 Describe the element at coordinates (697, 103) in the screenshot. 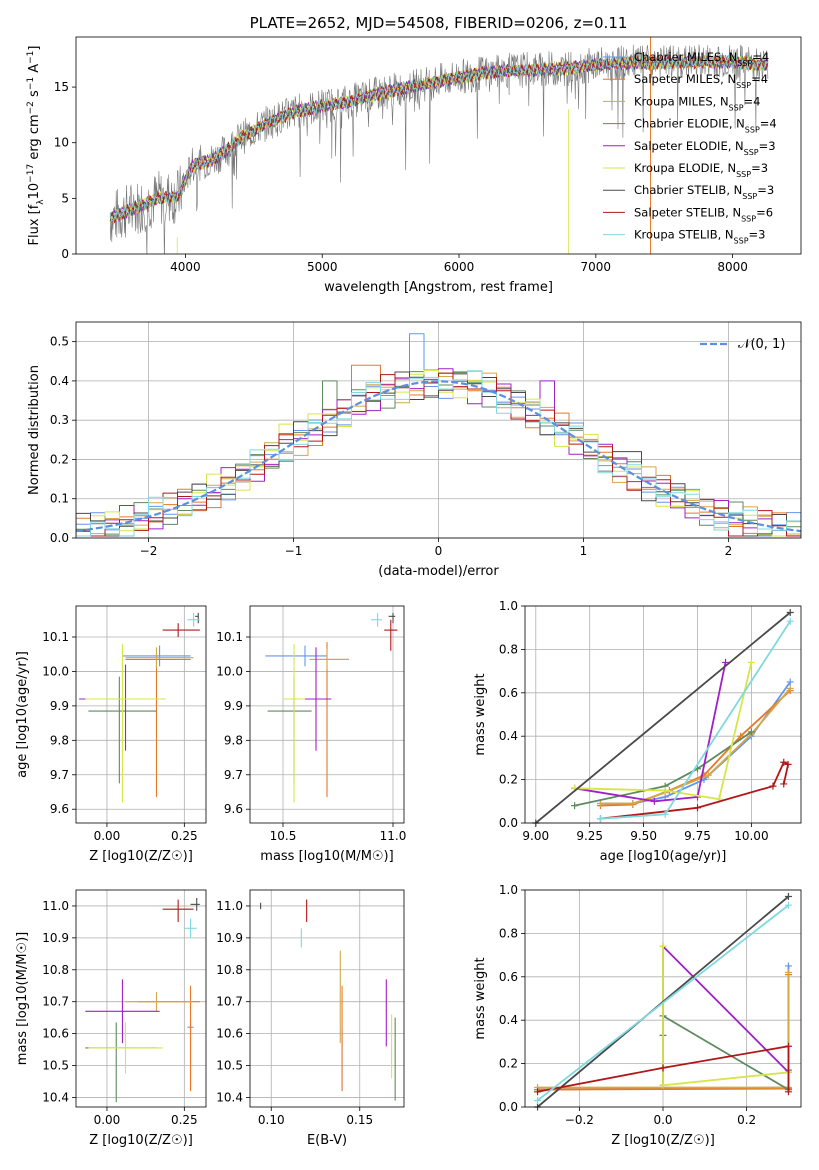

I see `spectrum-legend-label: Kroupa MILES, NSSP=4` at that location.